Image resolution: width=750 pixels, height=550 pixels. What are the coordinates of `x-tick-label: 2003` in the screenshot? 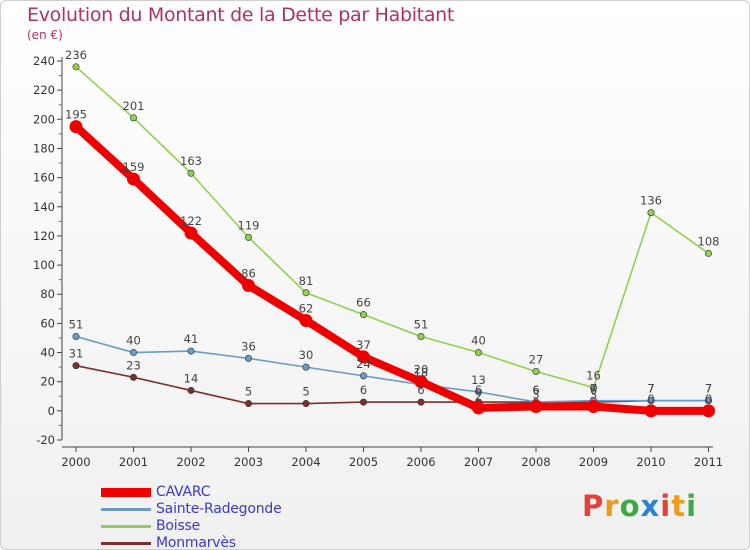 It's located at (248, 462).